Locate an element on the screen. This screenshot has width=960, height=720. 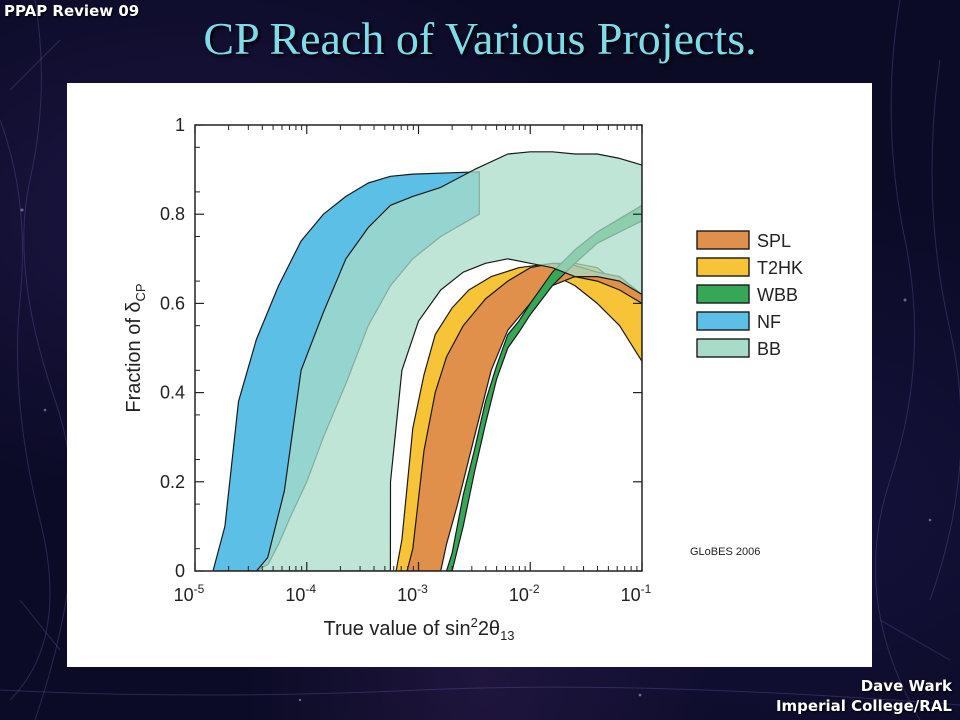
legend-label-wbb: WBB is located at coordinates (777, 295).